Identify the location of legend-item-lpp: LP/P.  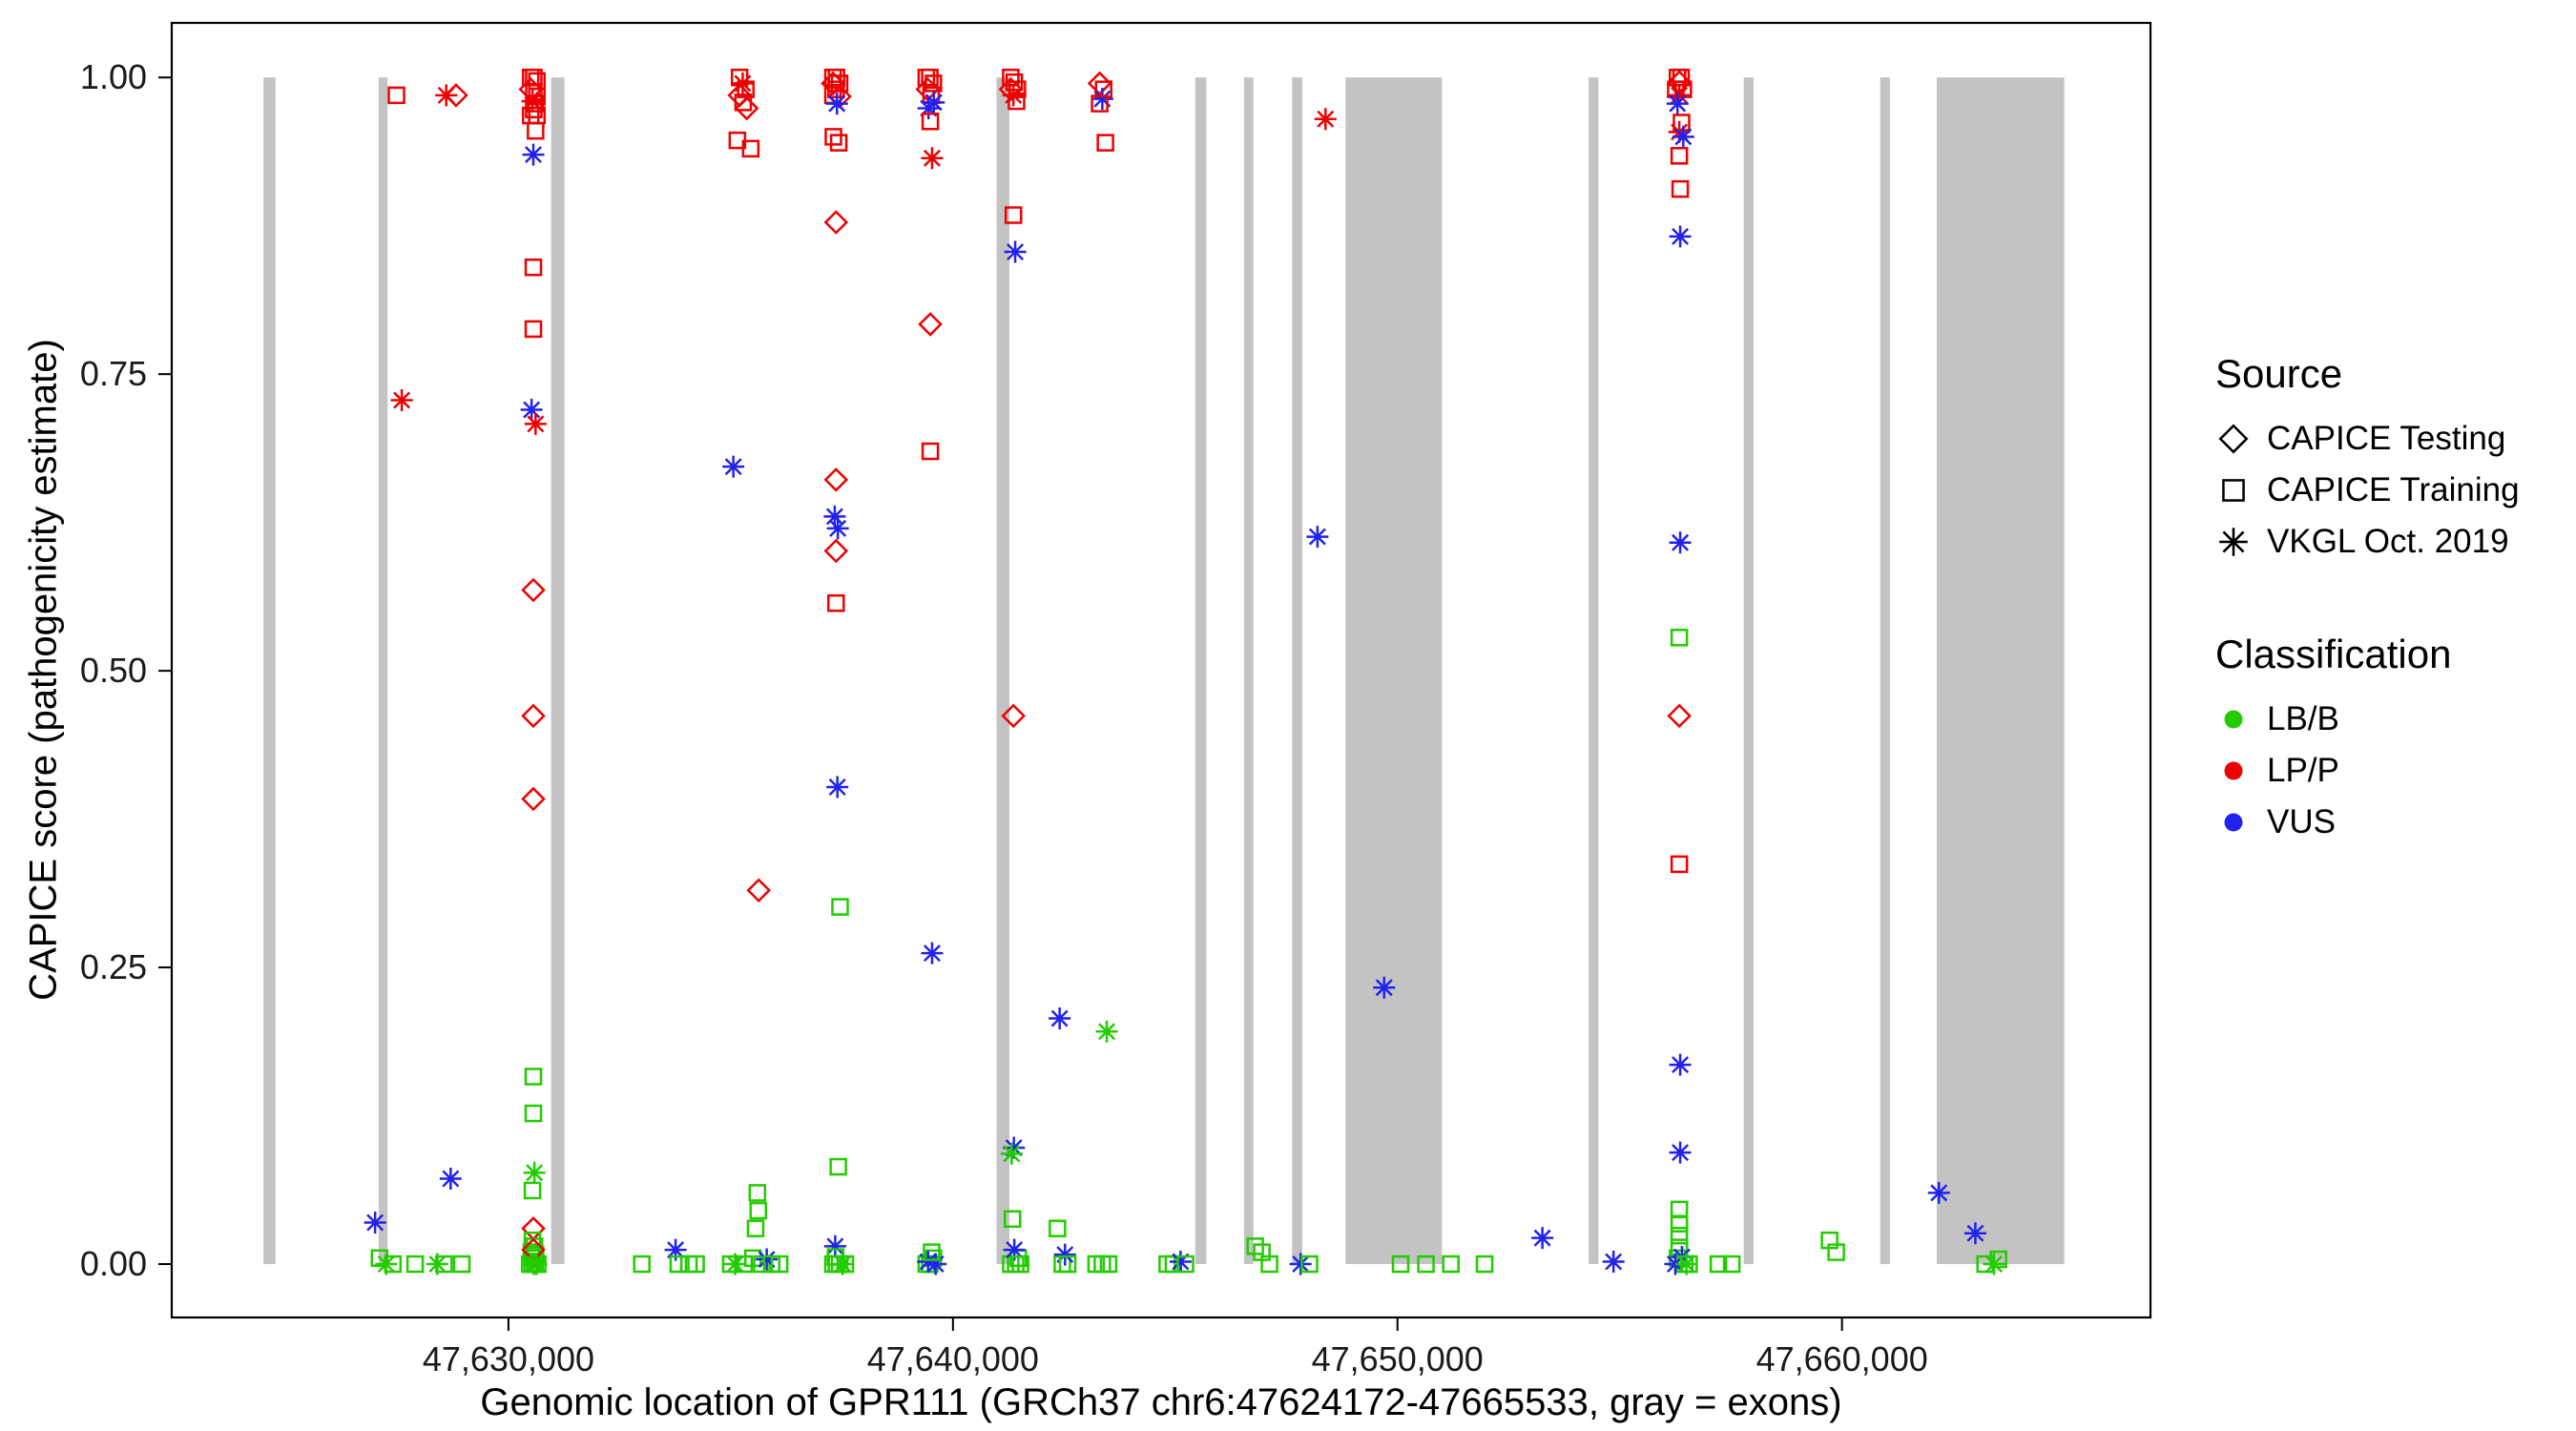
(2391, 771).